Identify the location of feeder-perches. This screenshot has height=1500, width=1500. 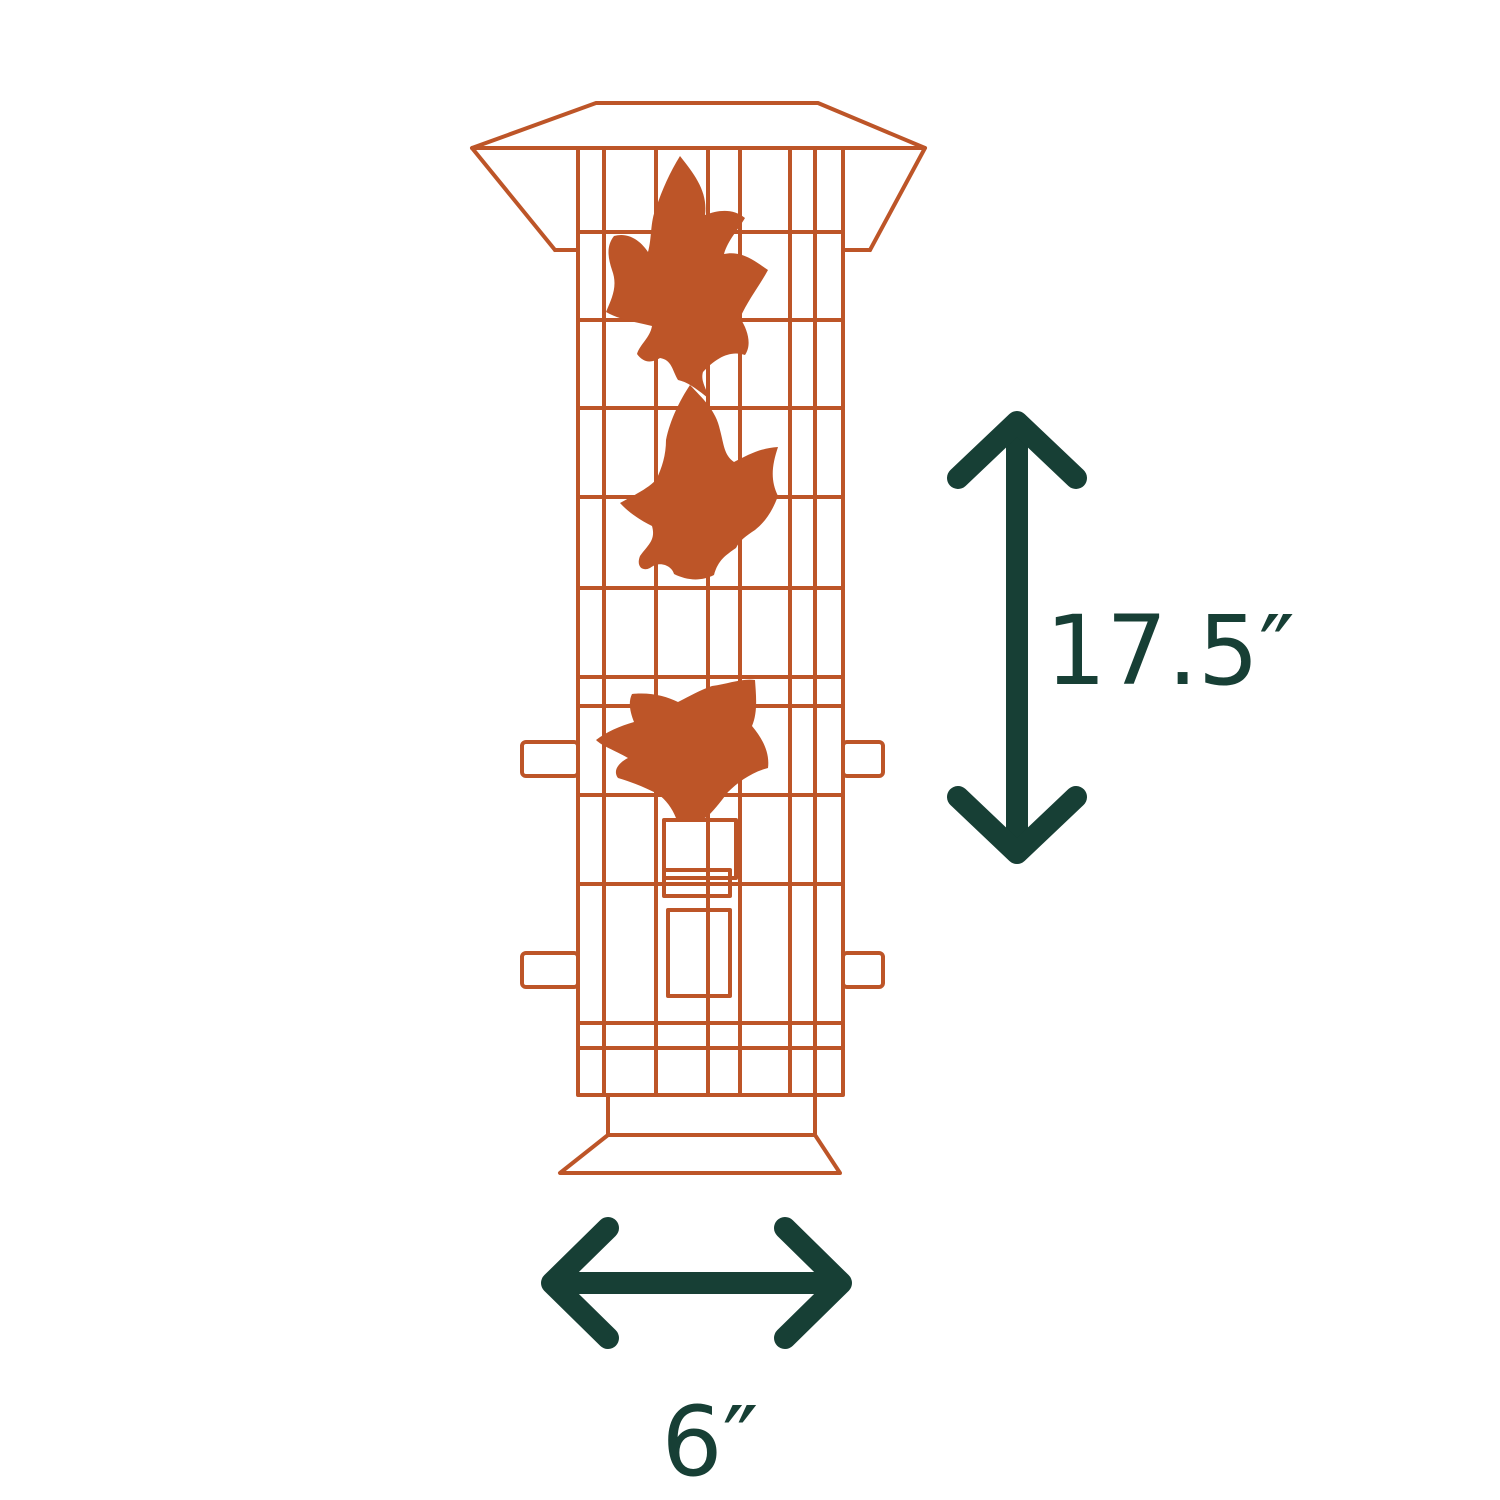
(702, 864).